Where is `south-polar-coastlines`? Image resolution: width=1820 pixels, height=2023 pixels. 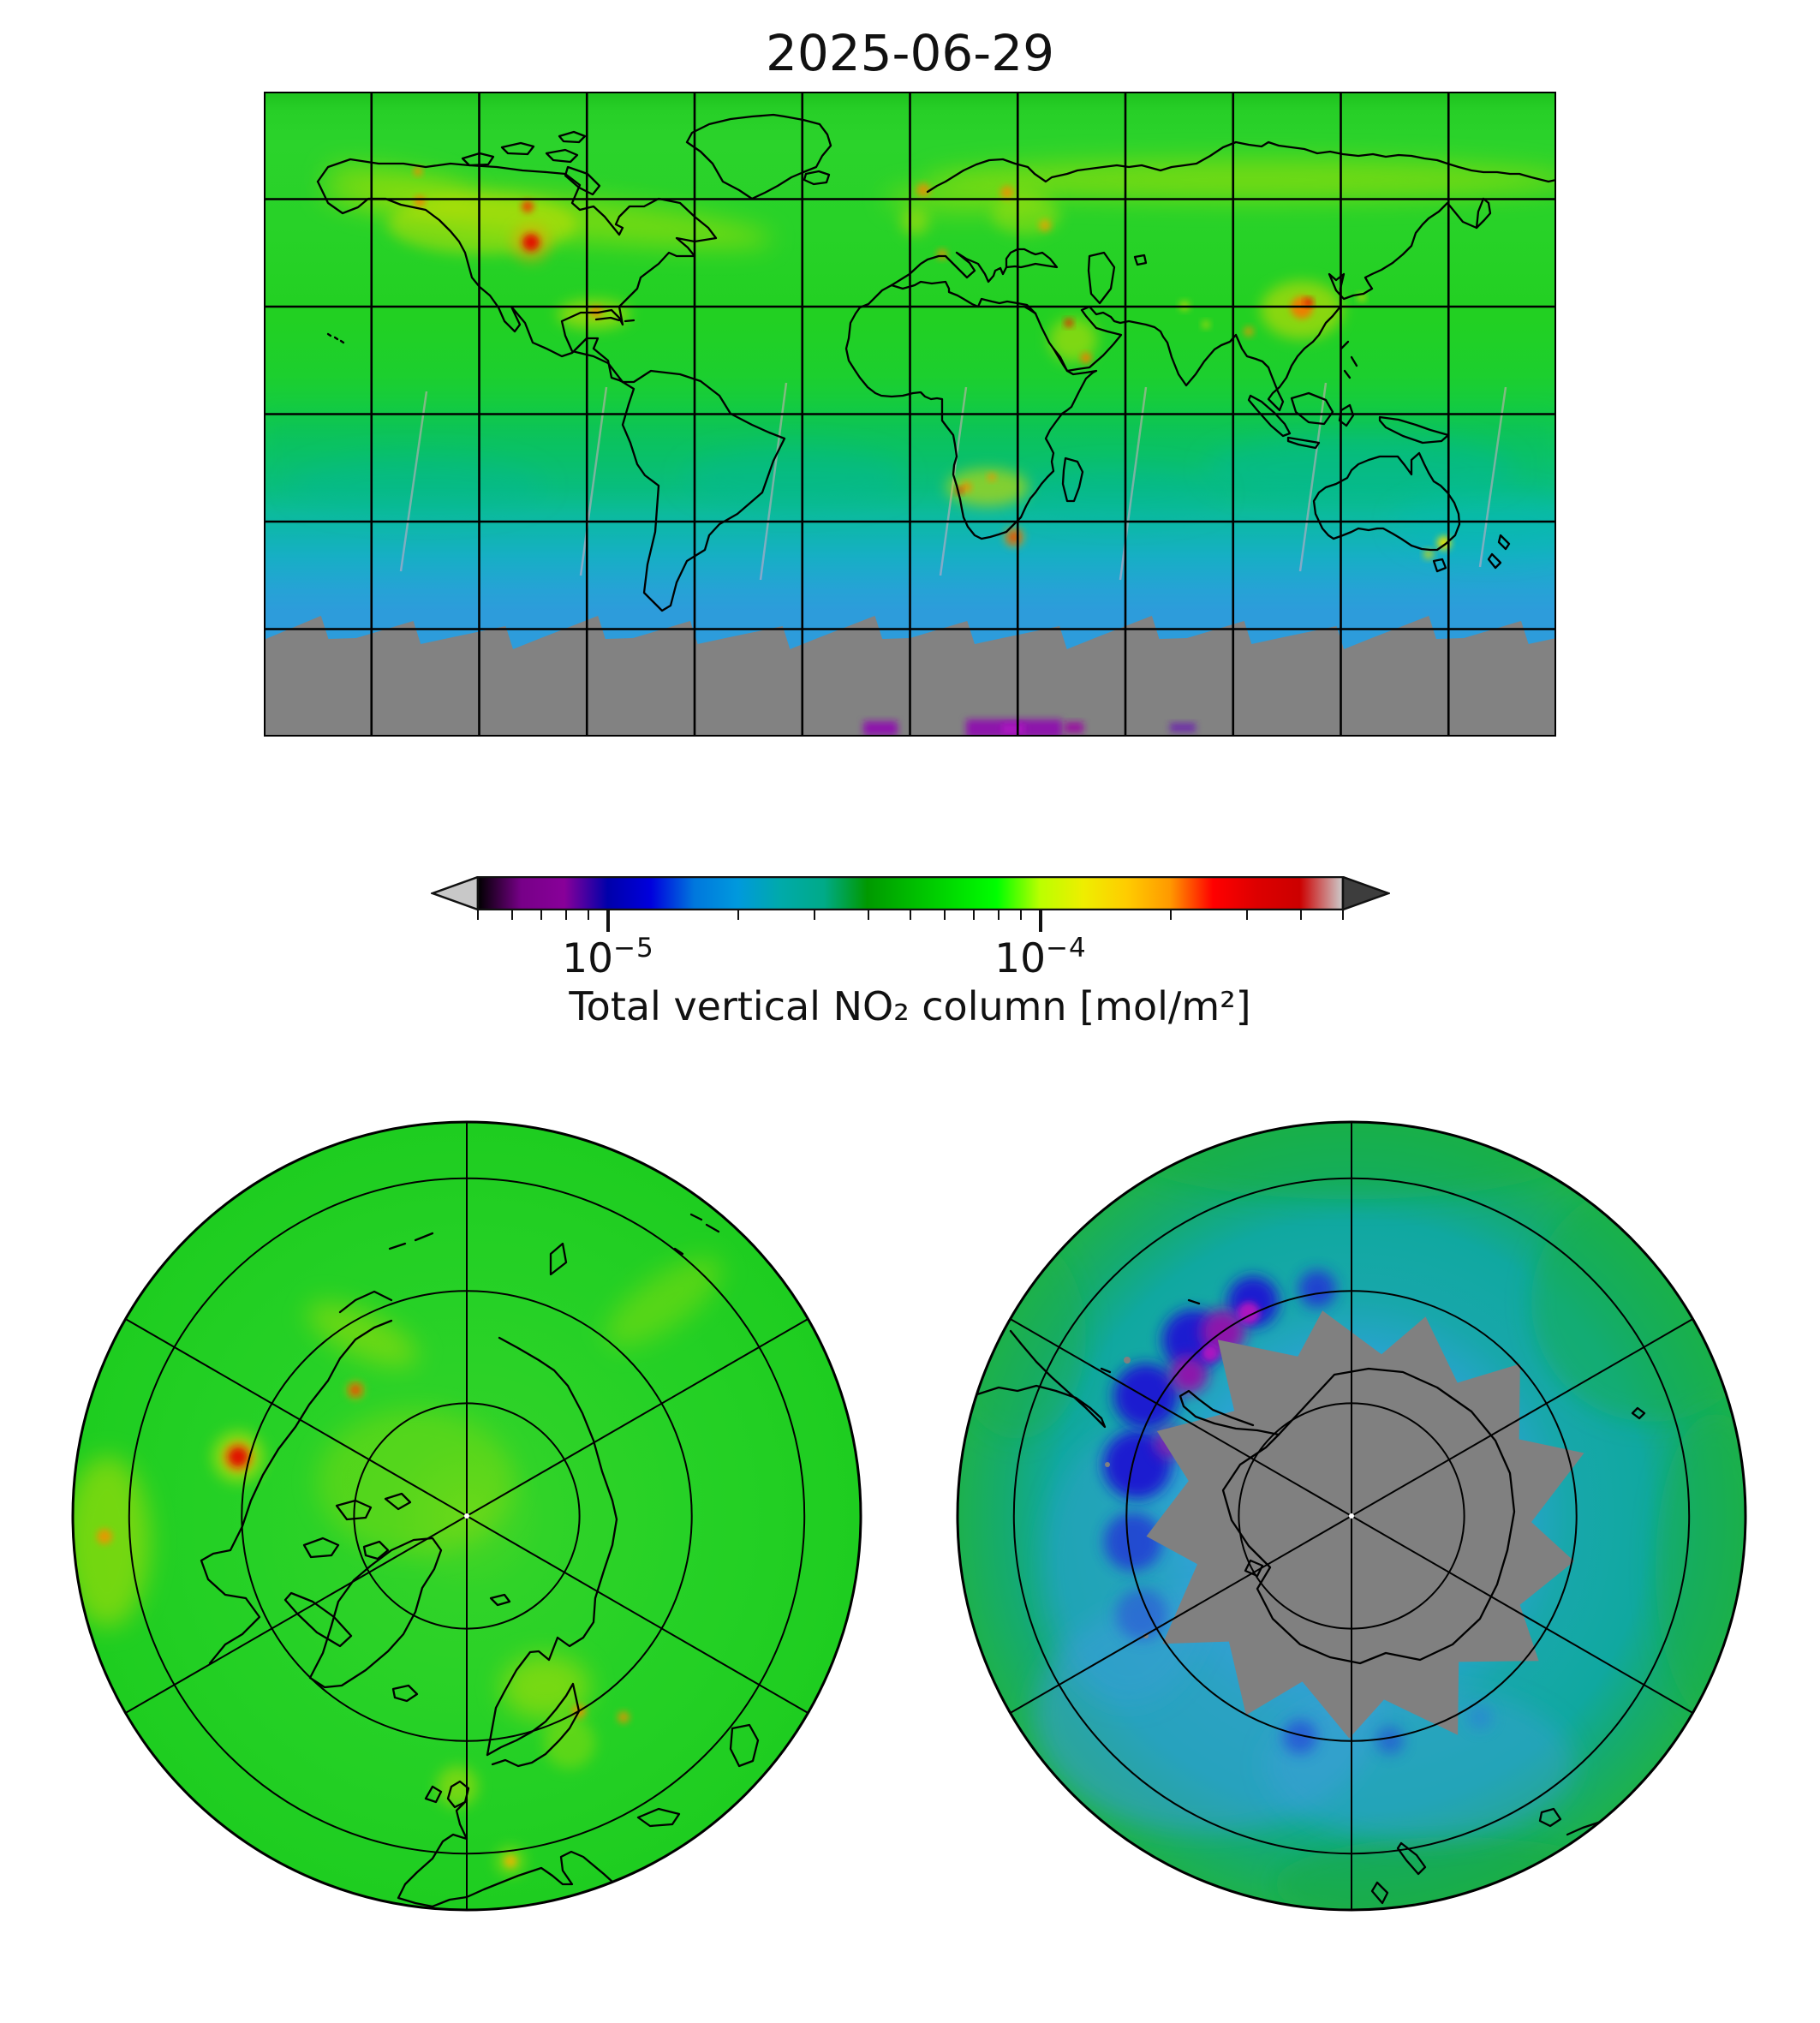
south-polar-coastlines is located at coordinates (1311, 1601).